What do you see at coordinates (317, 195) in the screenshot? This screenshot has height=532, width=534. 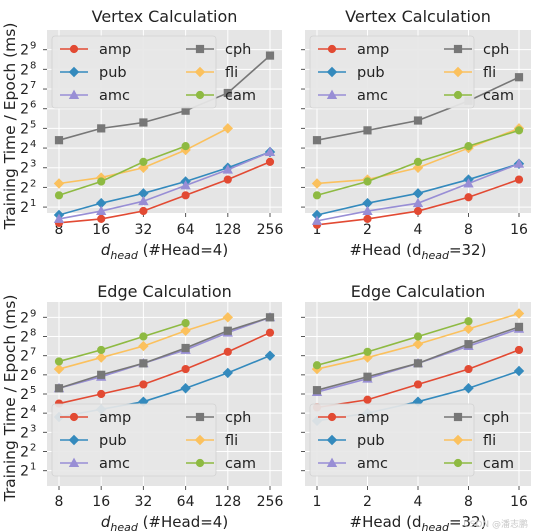 I see `data-point-cam` at bounding box center [317, 195].